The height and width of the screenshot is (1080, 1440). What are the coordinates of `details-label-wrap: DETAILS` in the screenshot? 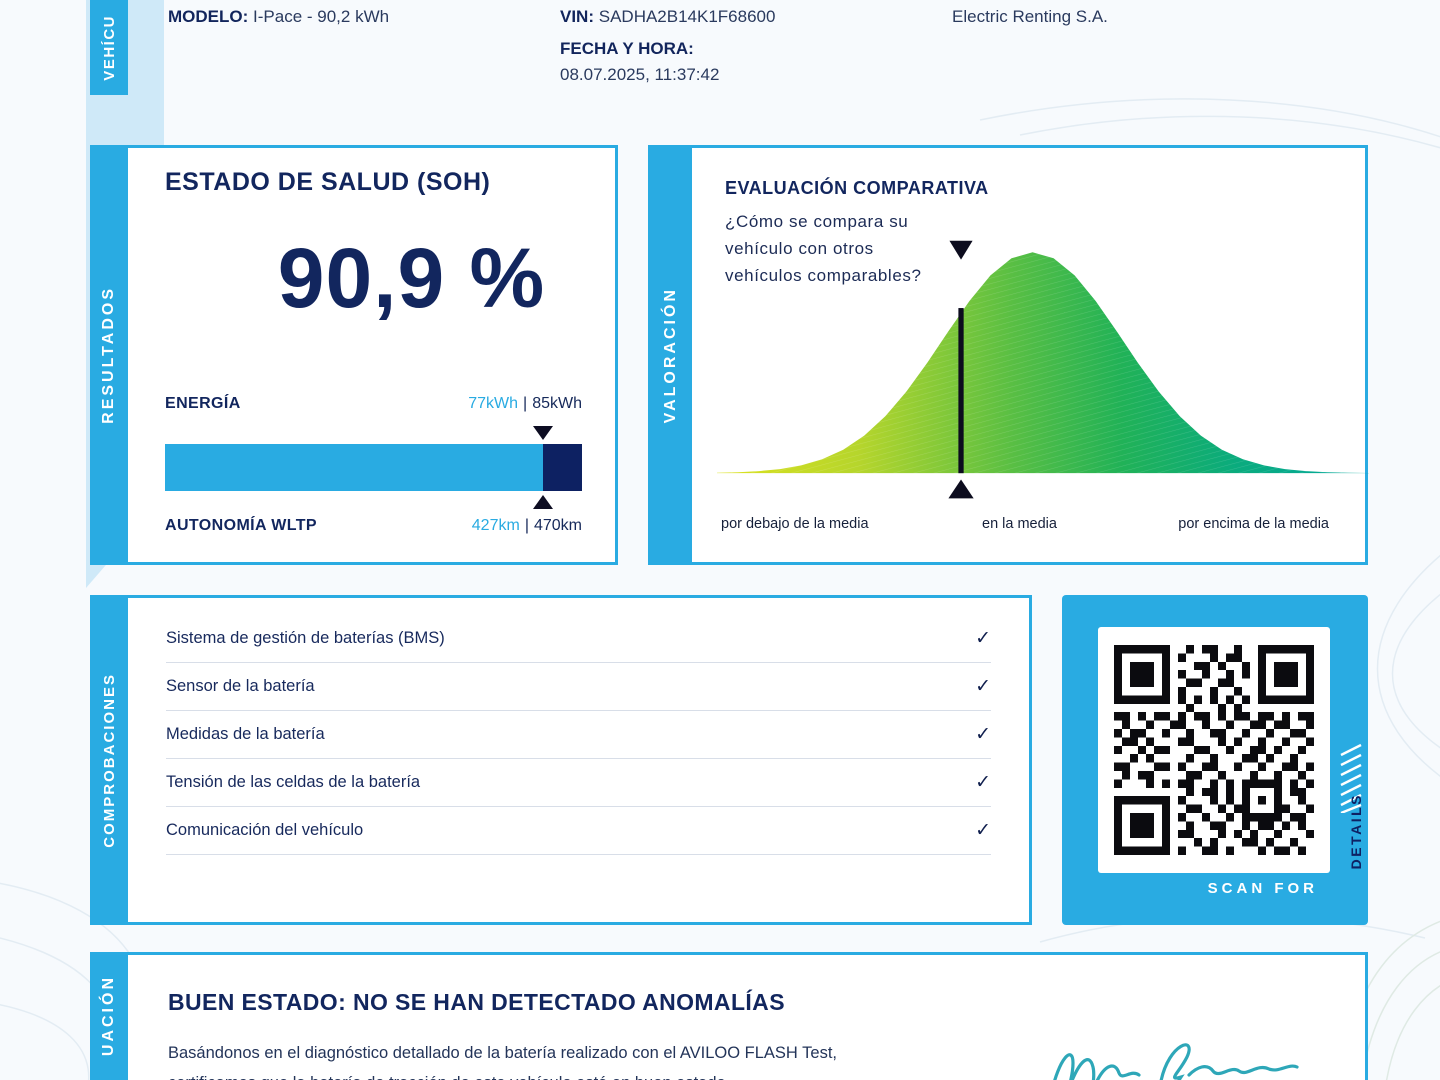 It's located at (1356, 831).